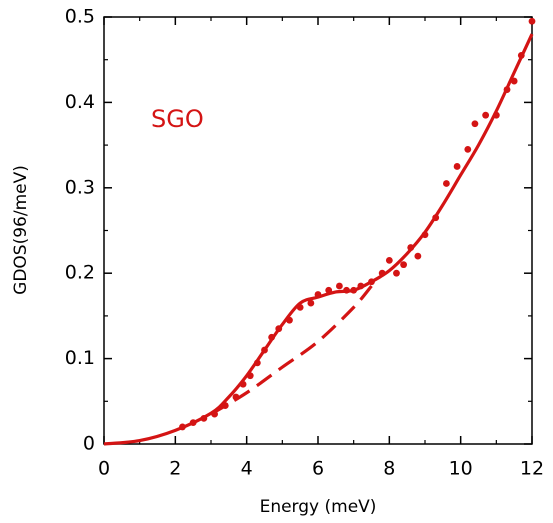 Image resolution: width=553 pixels, height=523 pixels. What do you see at coordinates (104, 469) in the screenshot?
I see `x-tick-label: 0` at bounding box center [104, 469].